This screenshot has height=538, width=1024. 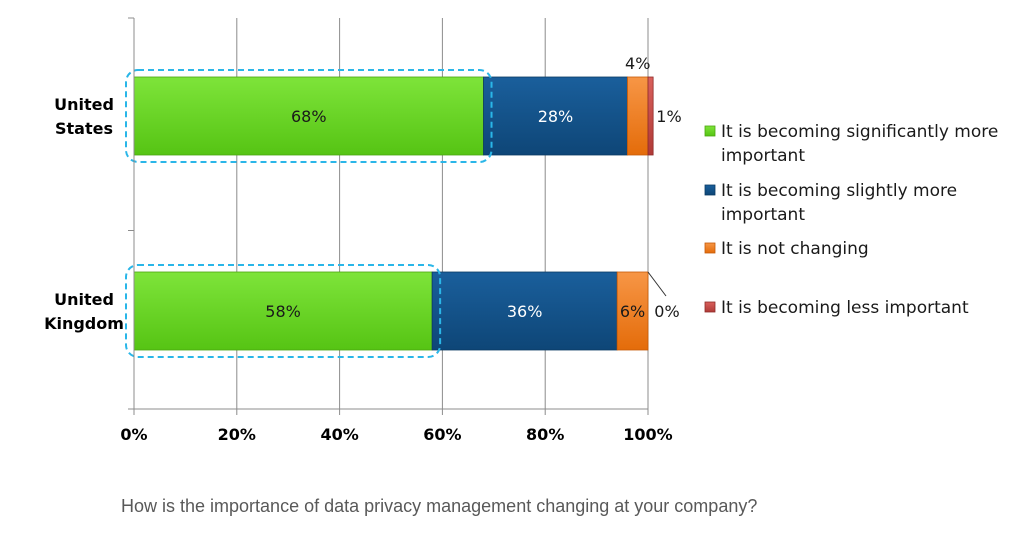 I want to click on data-label: 6%, so click(x=632, y=311).